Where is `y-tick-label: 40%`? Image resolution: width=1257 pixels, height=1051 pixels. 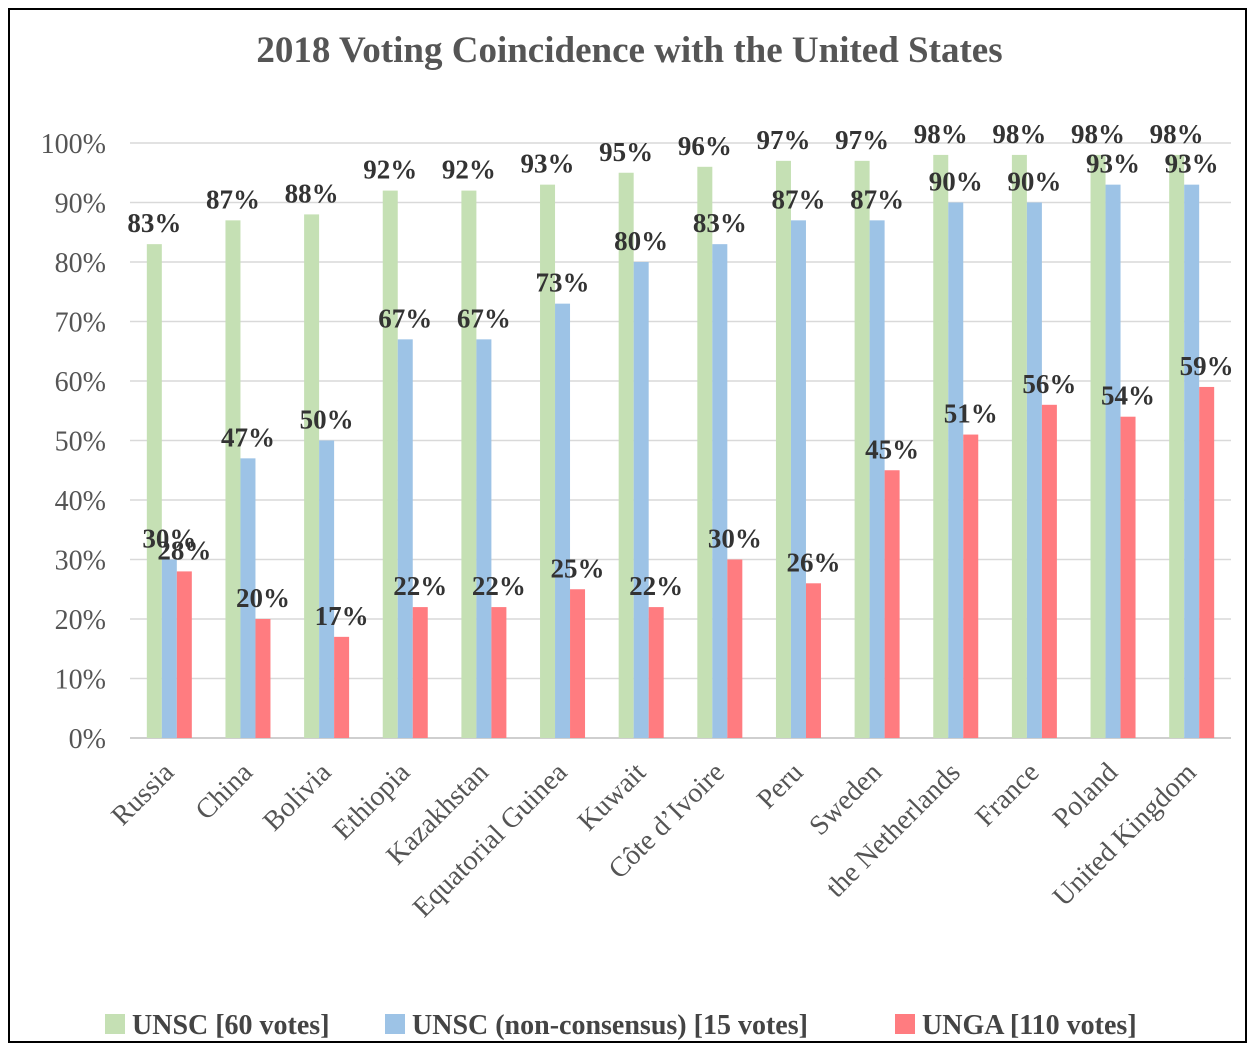
y-tick-label: 40% is located at coordinates (80, 501).